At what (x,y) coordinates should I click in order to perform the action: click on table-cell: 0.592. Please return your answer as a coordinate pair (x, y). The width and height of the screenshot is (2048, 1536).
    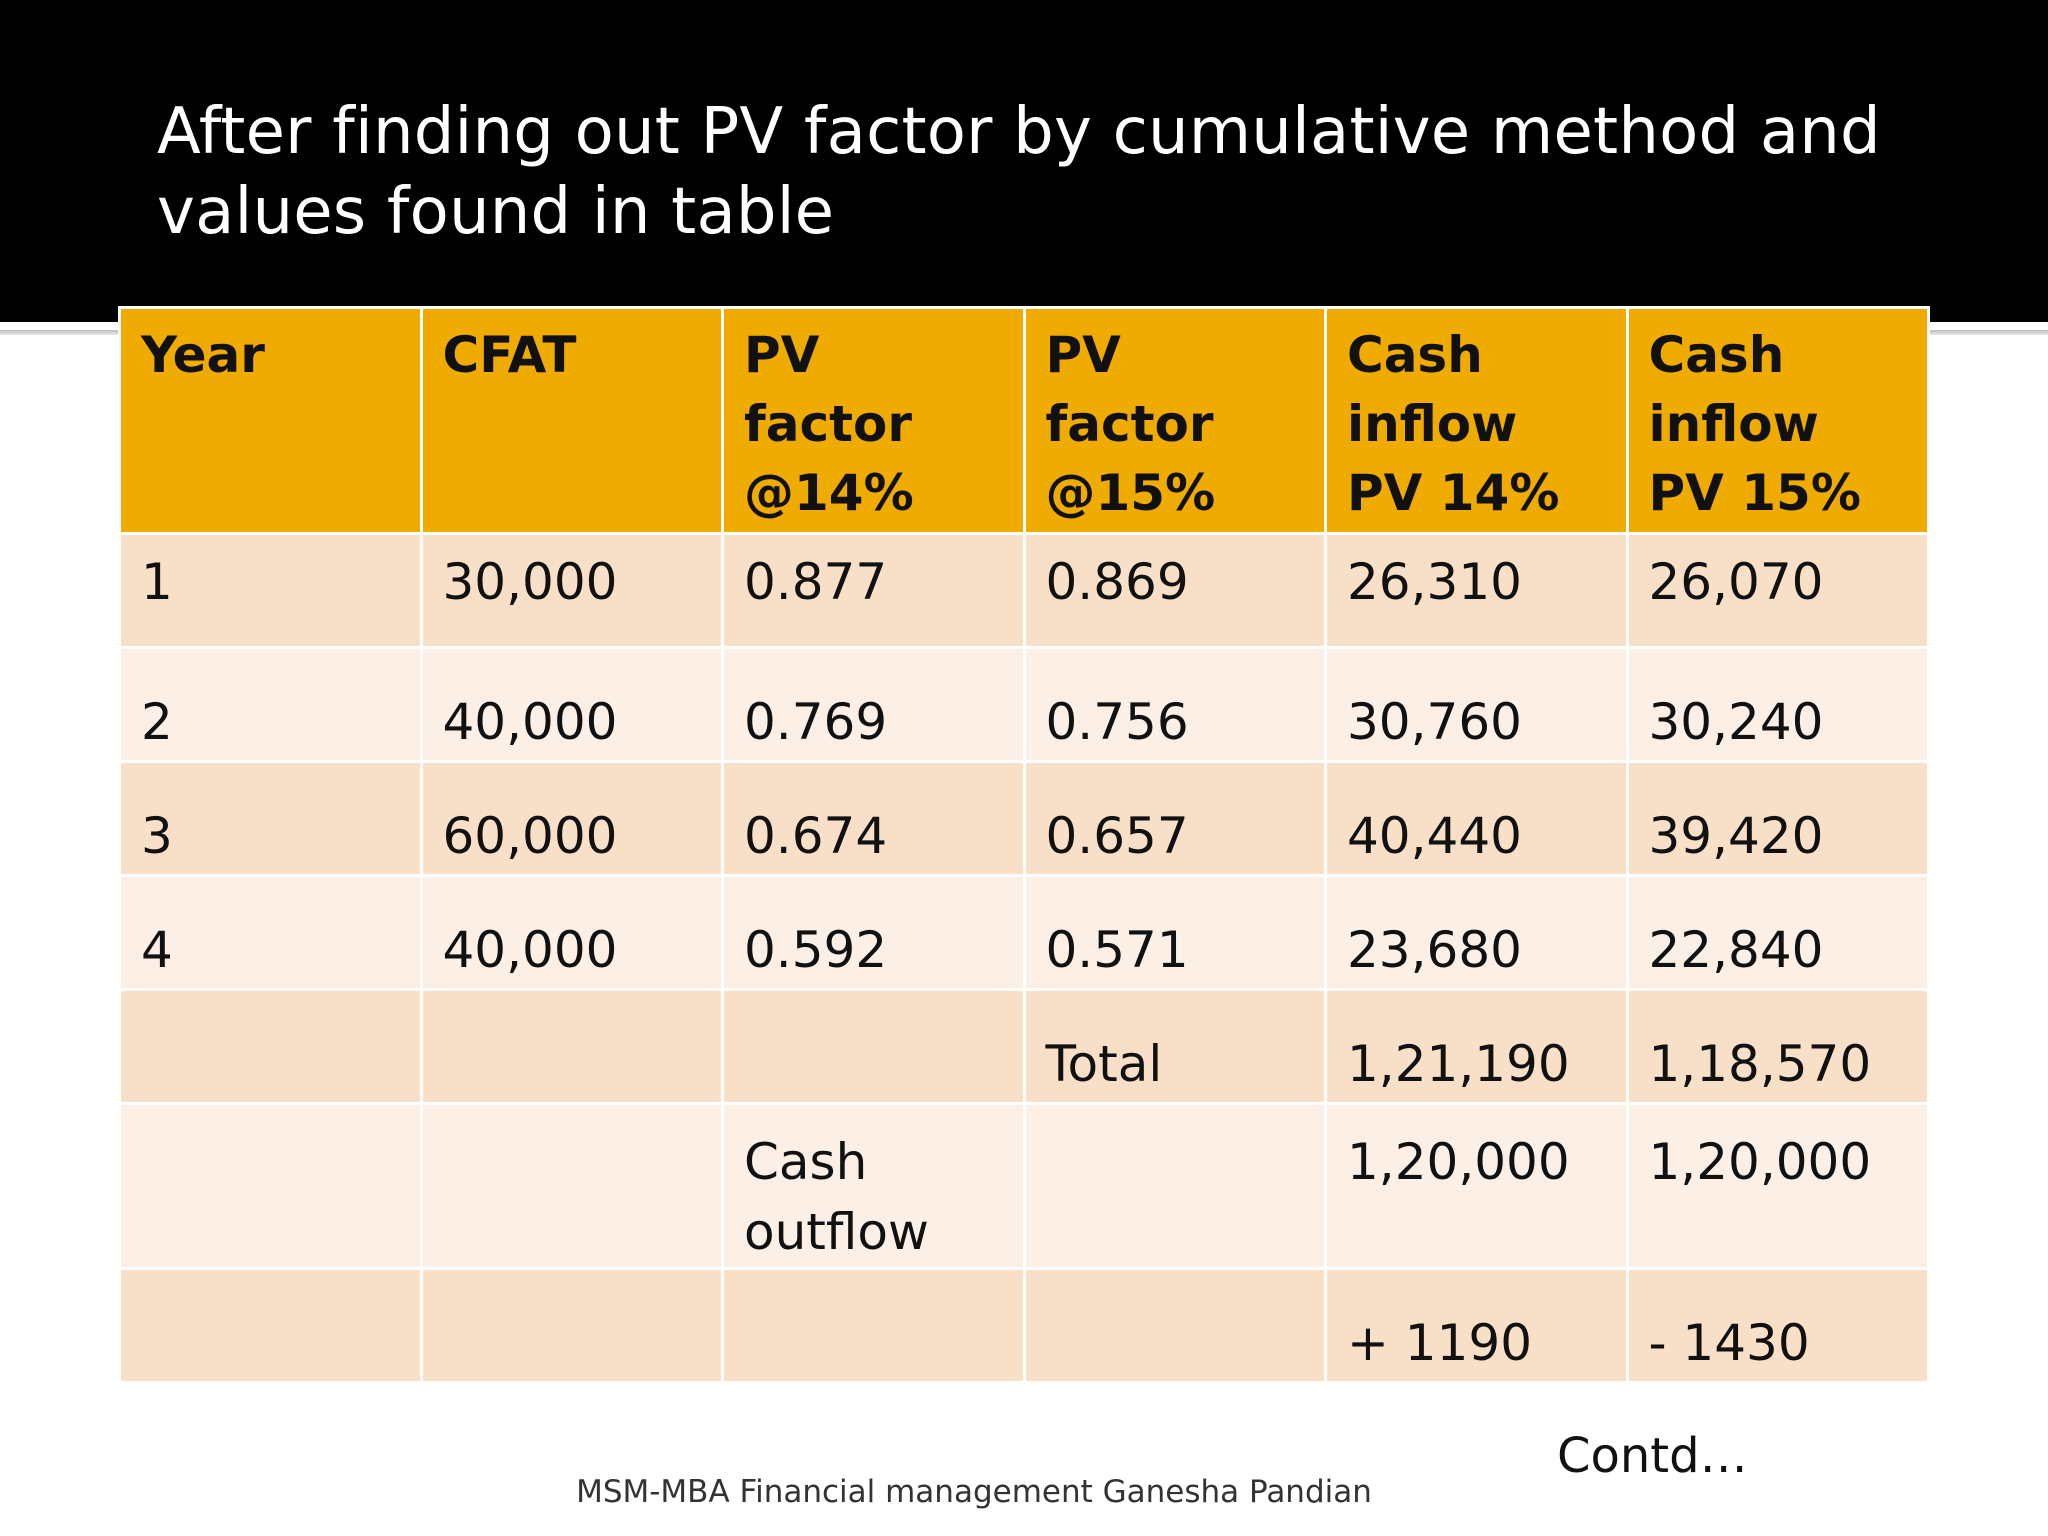
    Looking at the image, I should click on (873, 932).